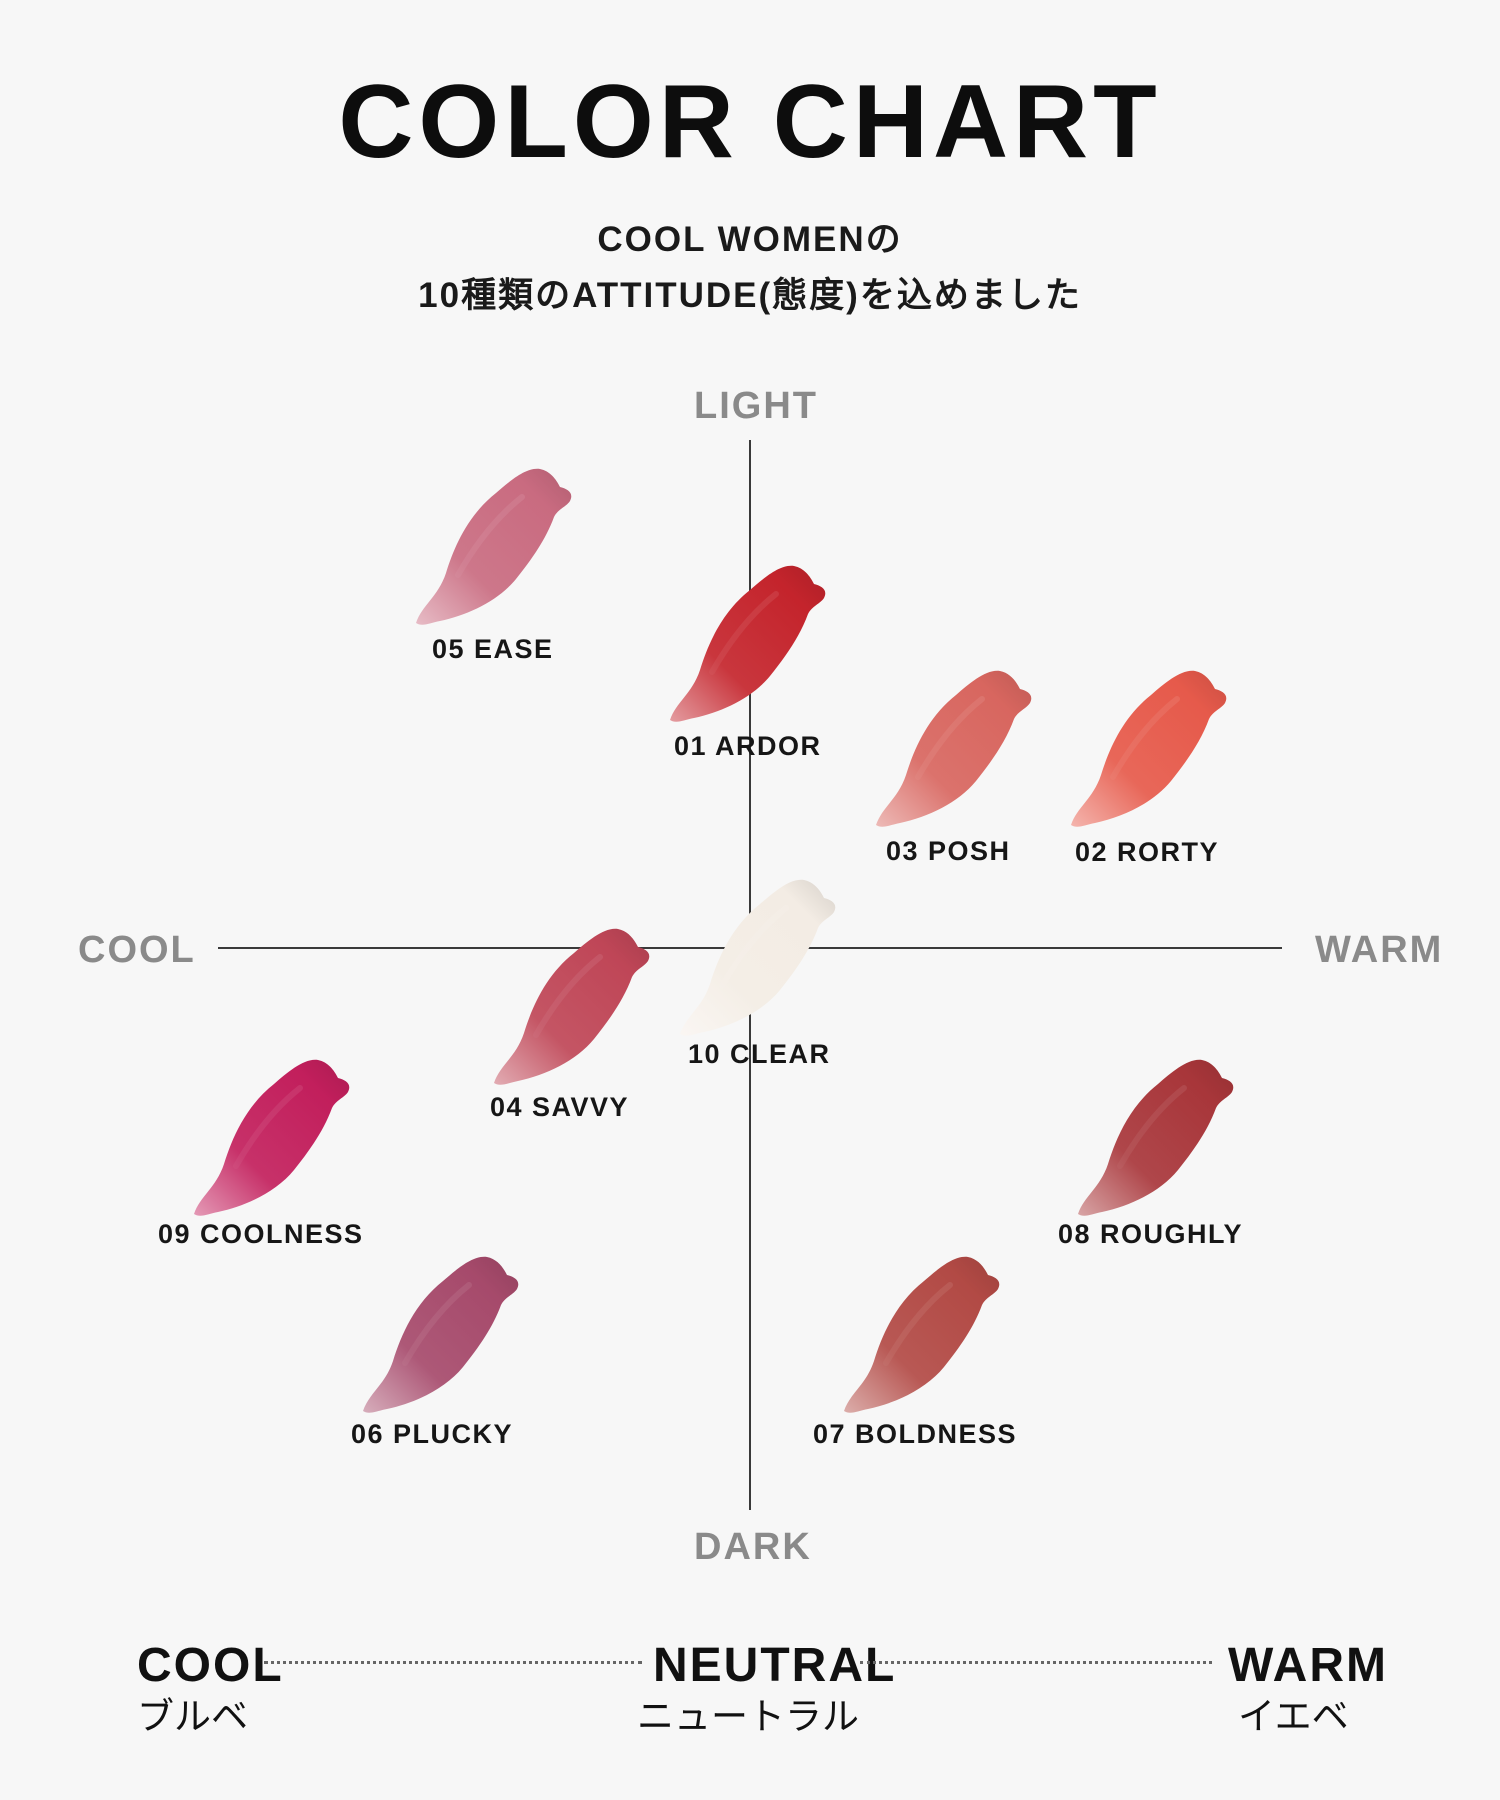 This screenshot has width=1500, height=1800. Describe the element at coordinates (775, 1665) in the screenshot. I see `legend-neutral: NEUTRAL` at that location.